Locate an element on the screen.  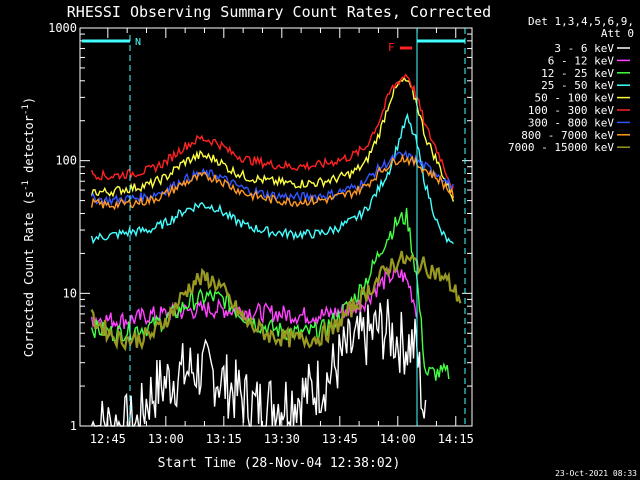
x-tick-label: 13:30 is located at coordinates (282, 439).